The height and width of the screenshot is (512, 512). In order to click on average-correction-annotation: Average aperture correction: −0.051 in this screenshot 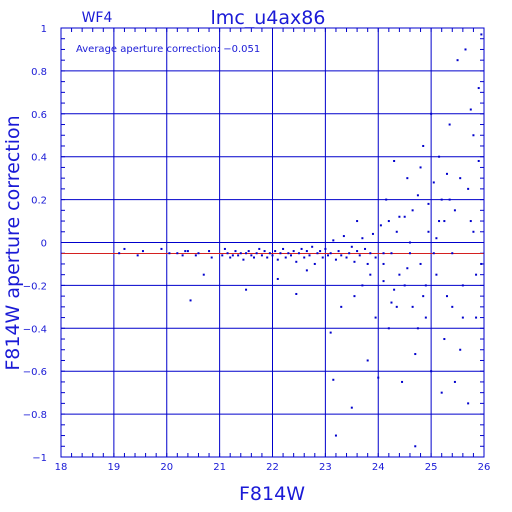, I will do `click(168, 49)`.